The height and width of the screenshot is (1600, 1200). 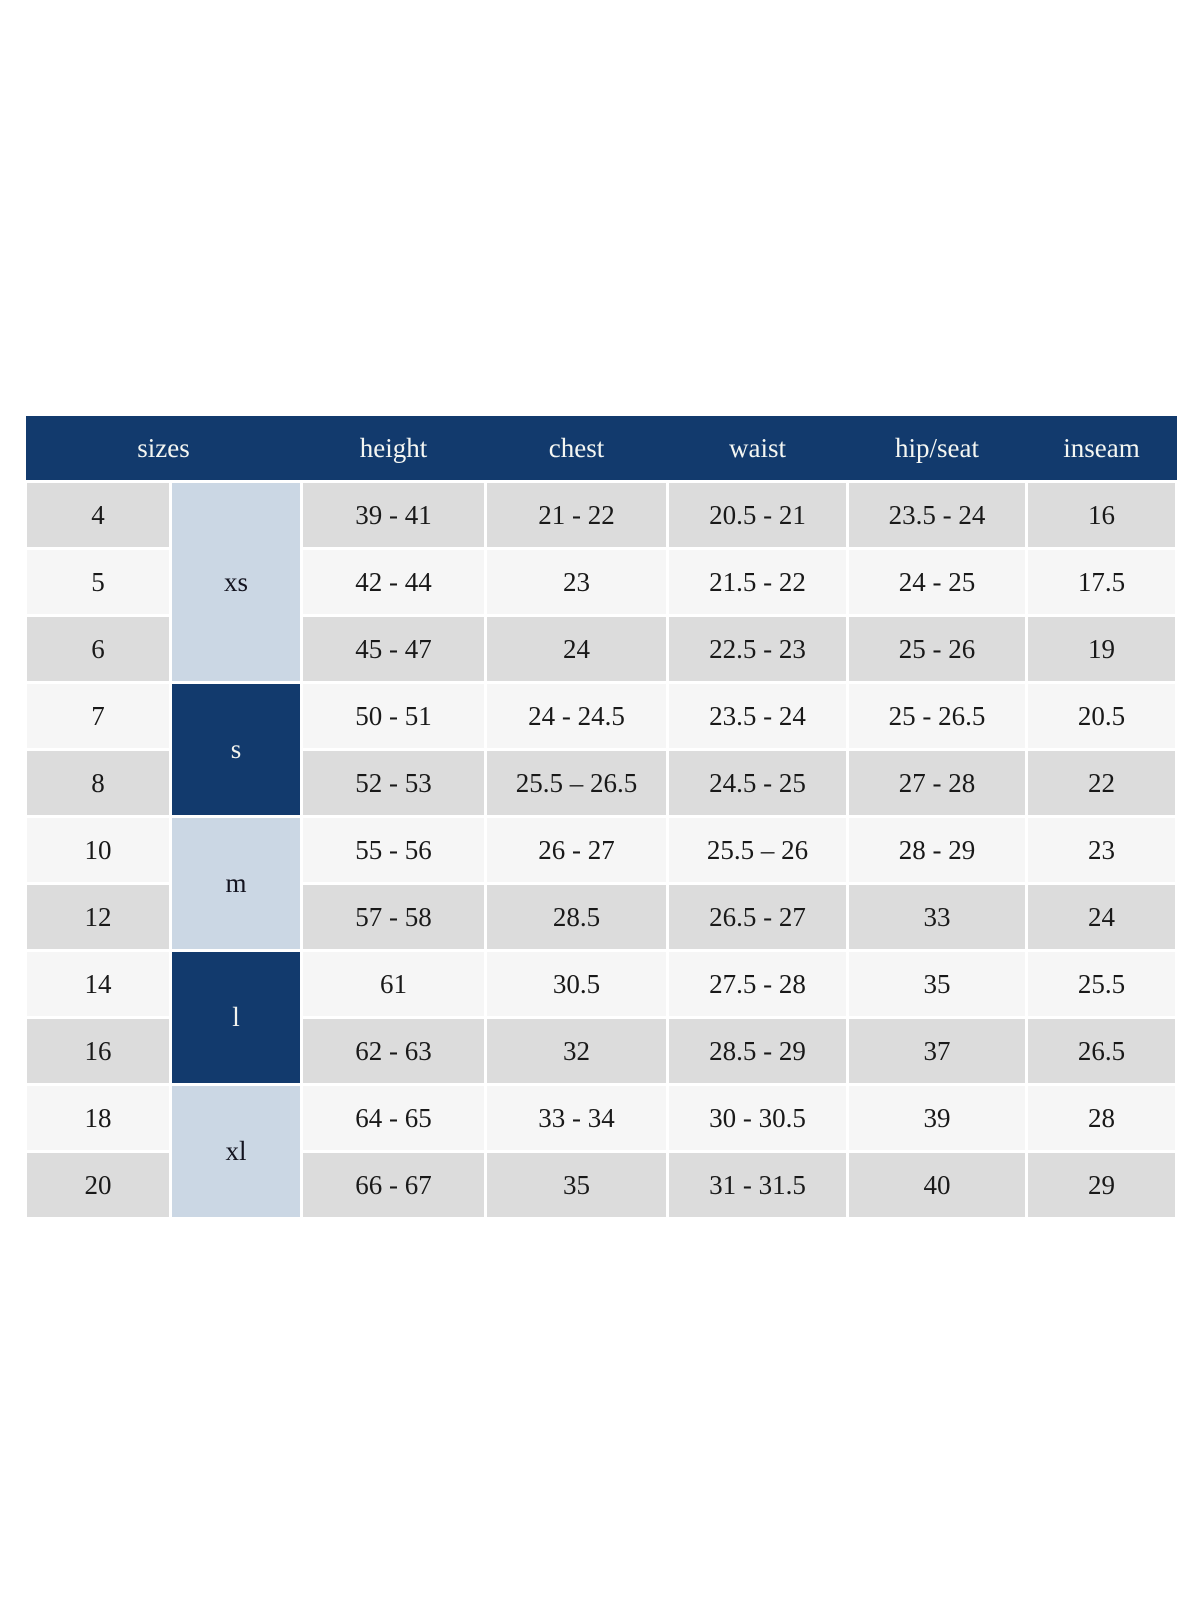 What do you see at coordinates (394, 1051) in the screenshot?
I see `height-cell: 62 - 63` at bounding box center [394, 1051].